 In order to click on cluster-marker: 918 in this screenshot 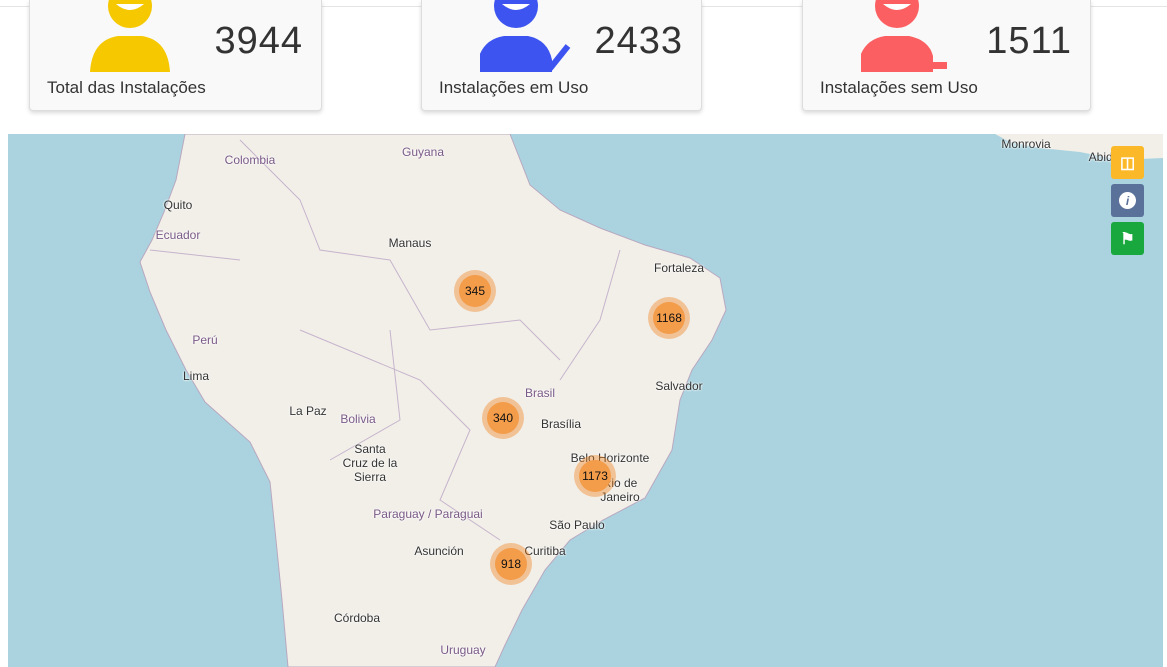, I will do `click(511, 564)`.